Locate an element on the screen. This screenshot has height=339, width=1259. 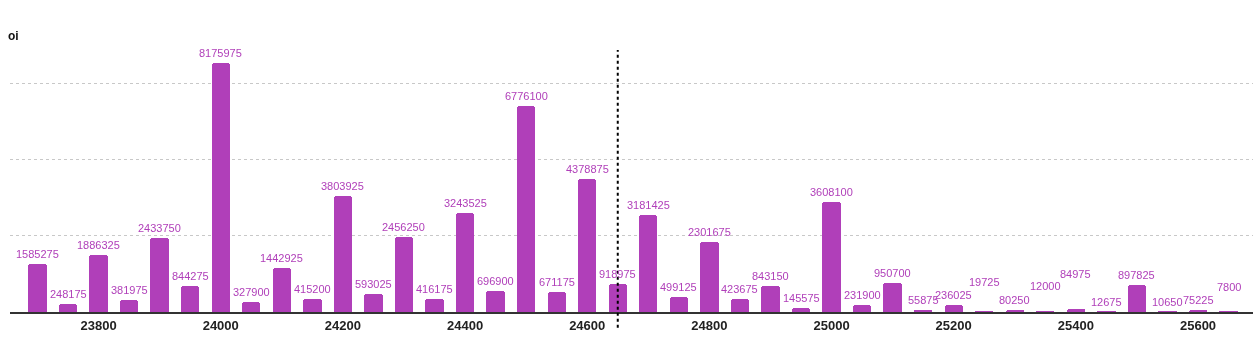
data-label: 145575 is located at coordinates (801, 298).